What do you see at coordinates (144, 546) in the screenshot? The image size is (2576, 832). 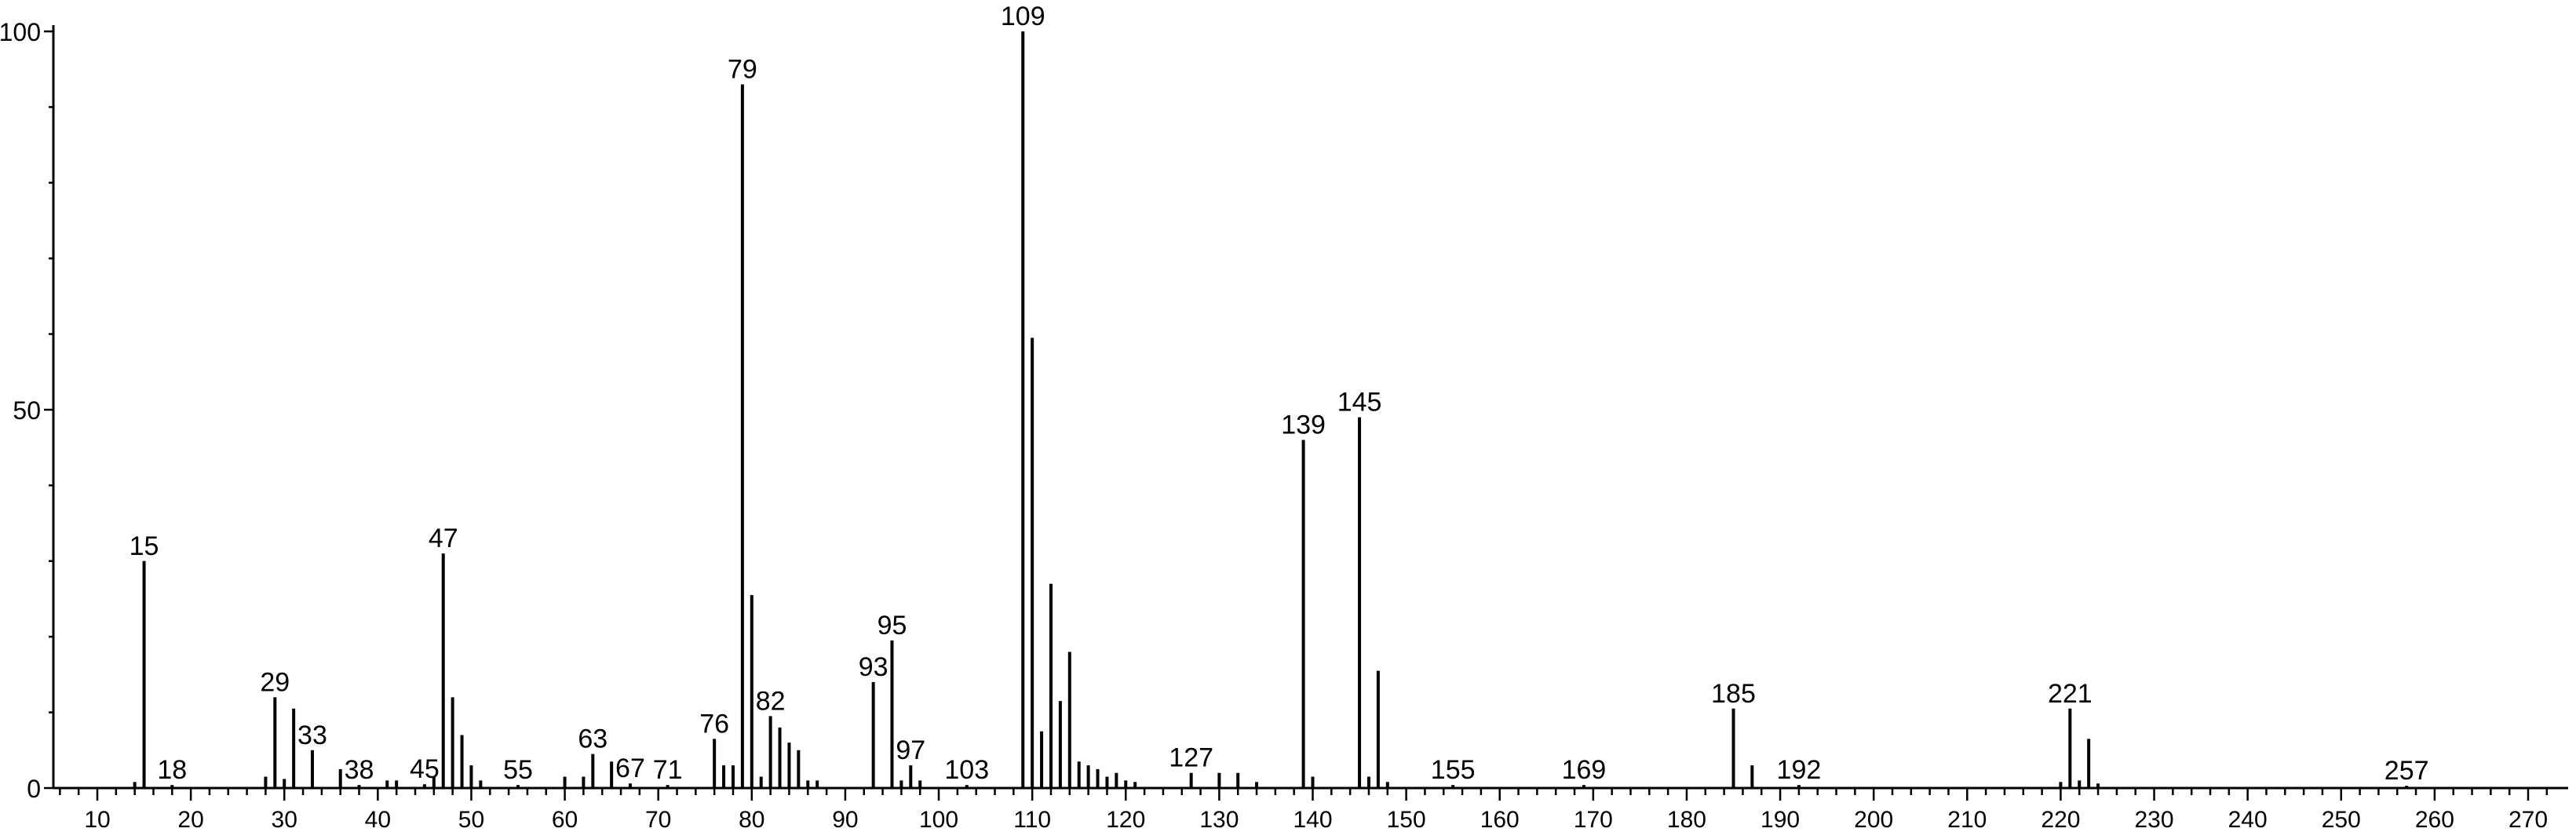 I see `peak-label: 15` at bounding box center [144, 546].